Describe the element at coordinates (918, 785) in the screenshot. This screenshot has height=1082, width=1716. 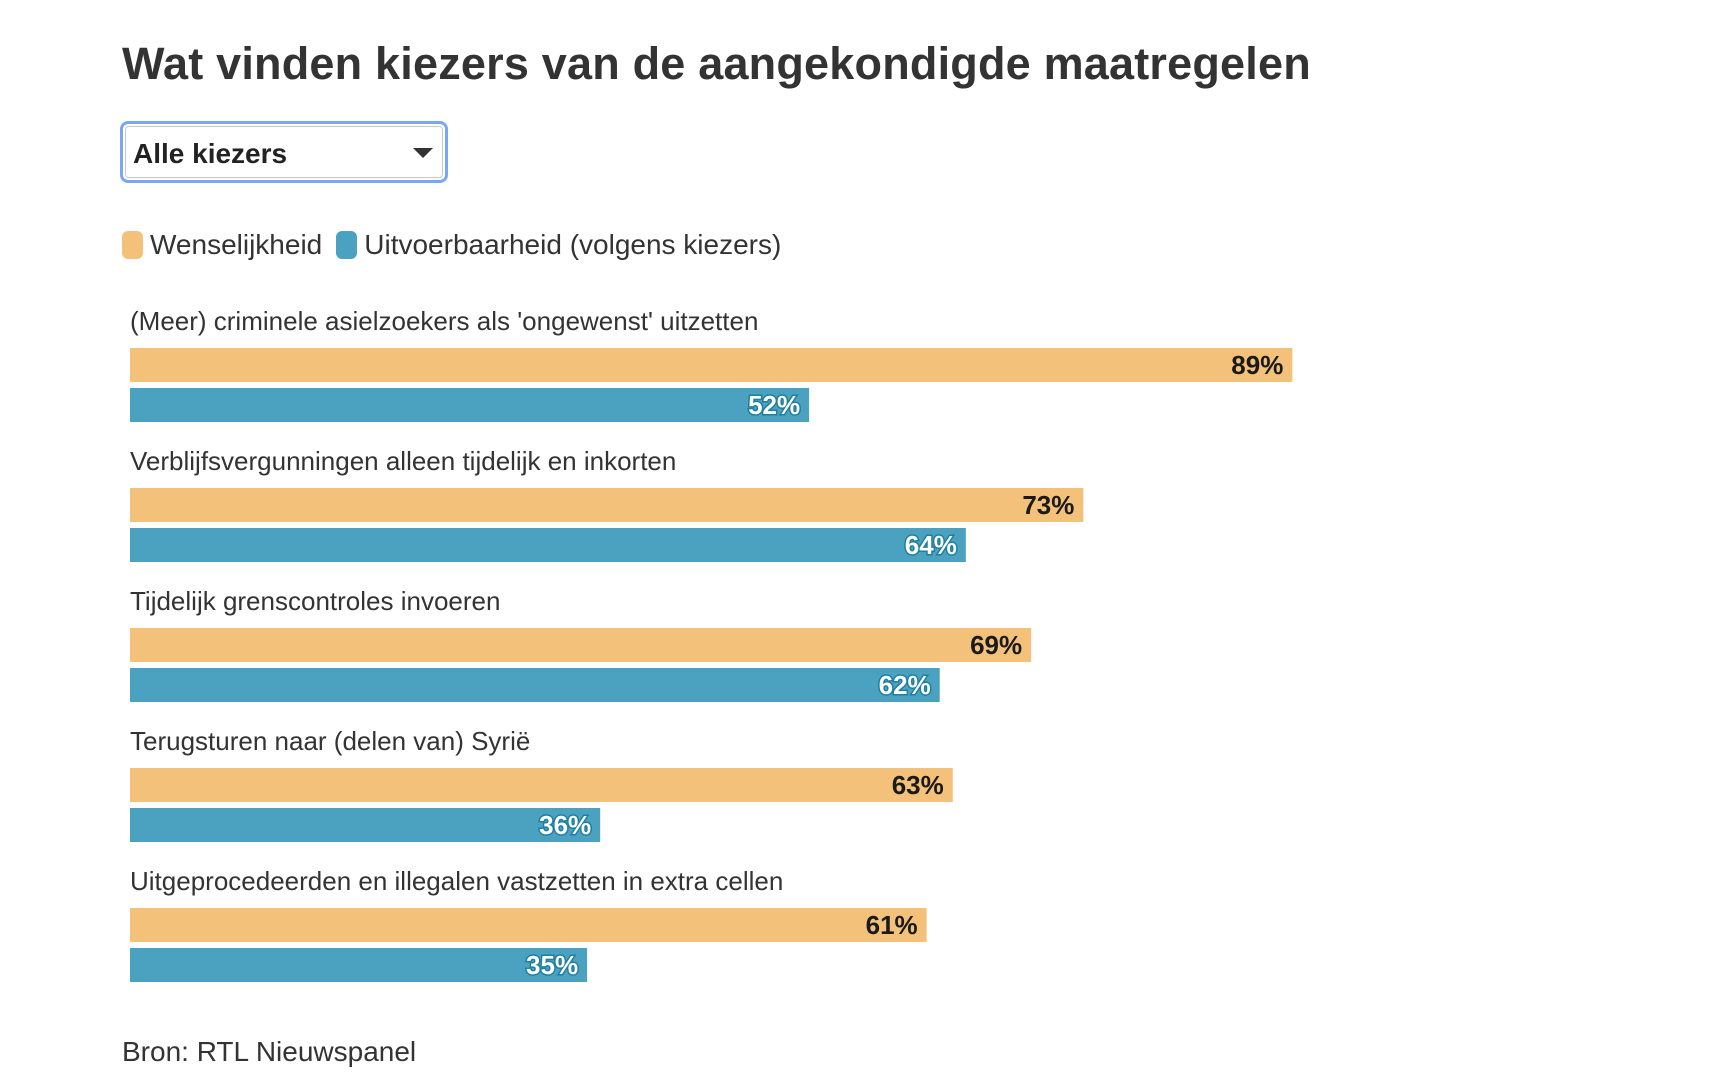
I see `data-label: 63%` at that location.